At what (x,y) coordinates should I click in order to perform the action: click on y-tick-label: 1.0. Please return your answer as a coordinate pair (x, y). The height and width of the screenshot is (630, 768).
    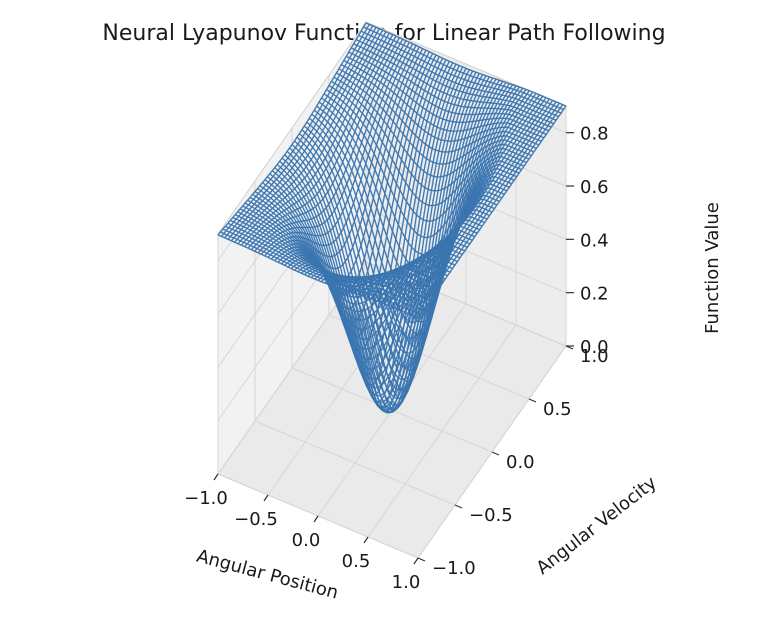
    Looking at the image, I should click on (594, 356).